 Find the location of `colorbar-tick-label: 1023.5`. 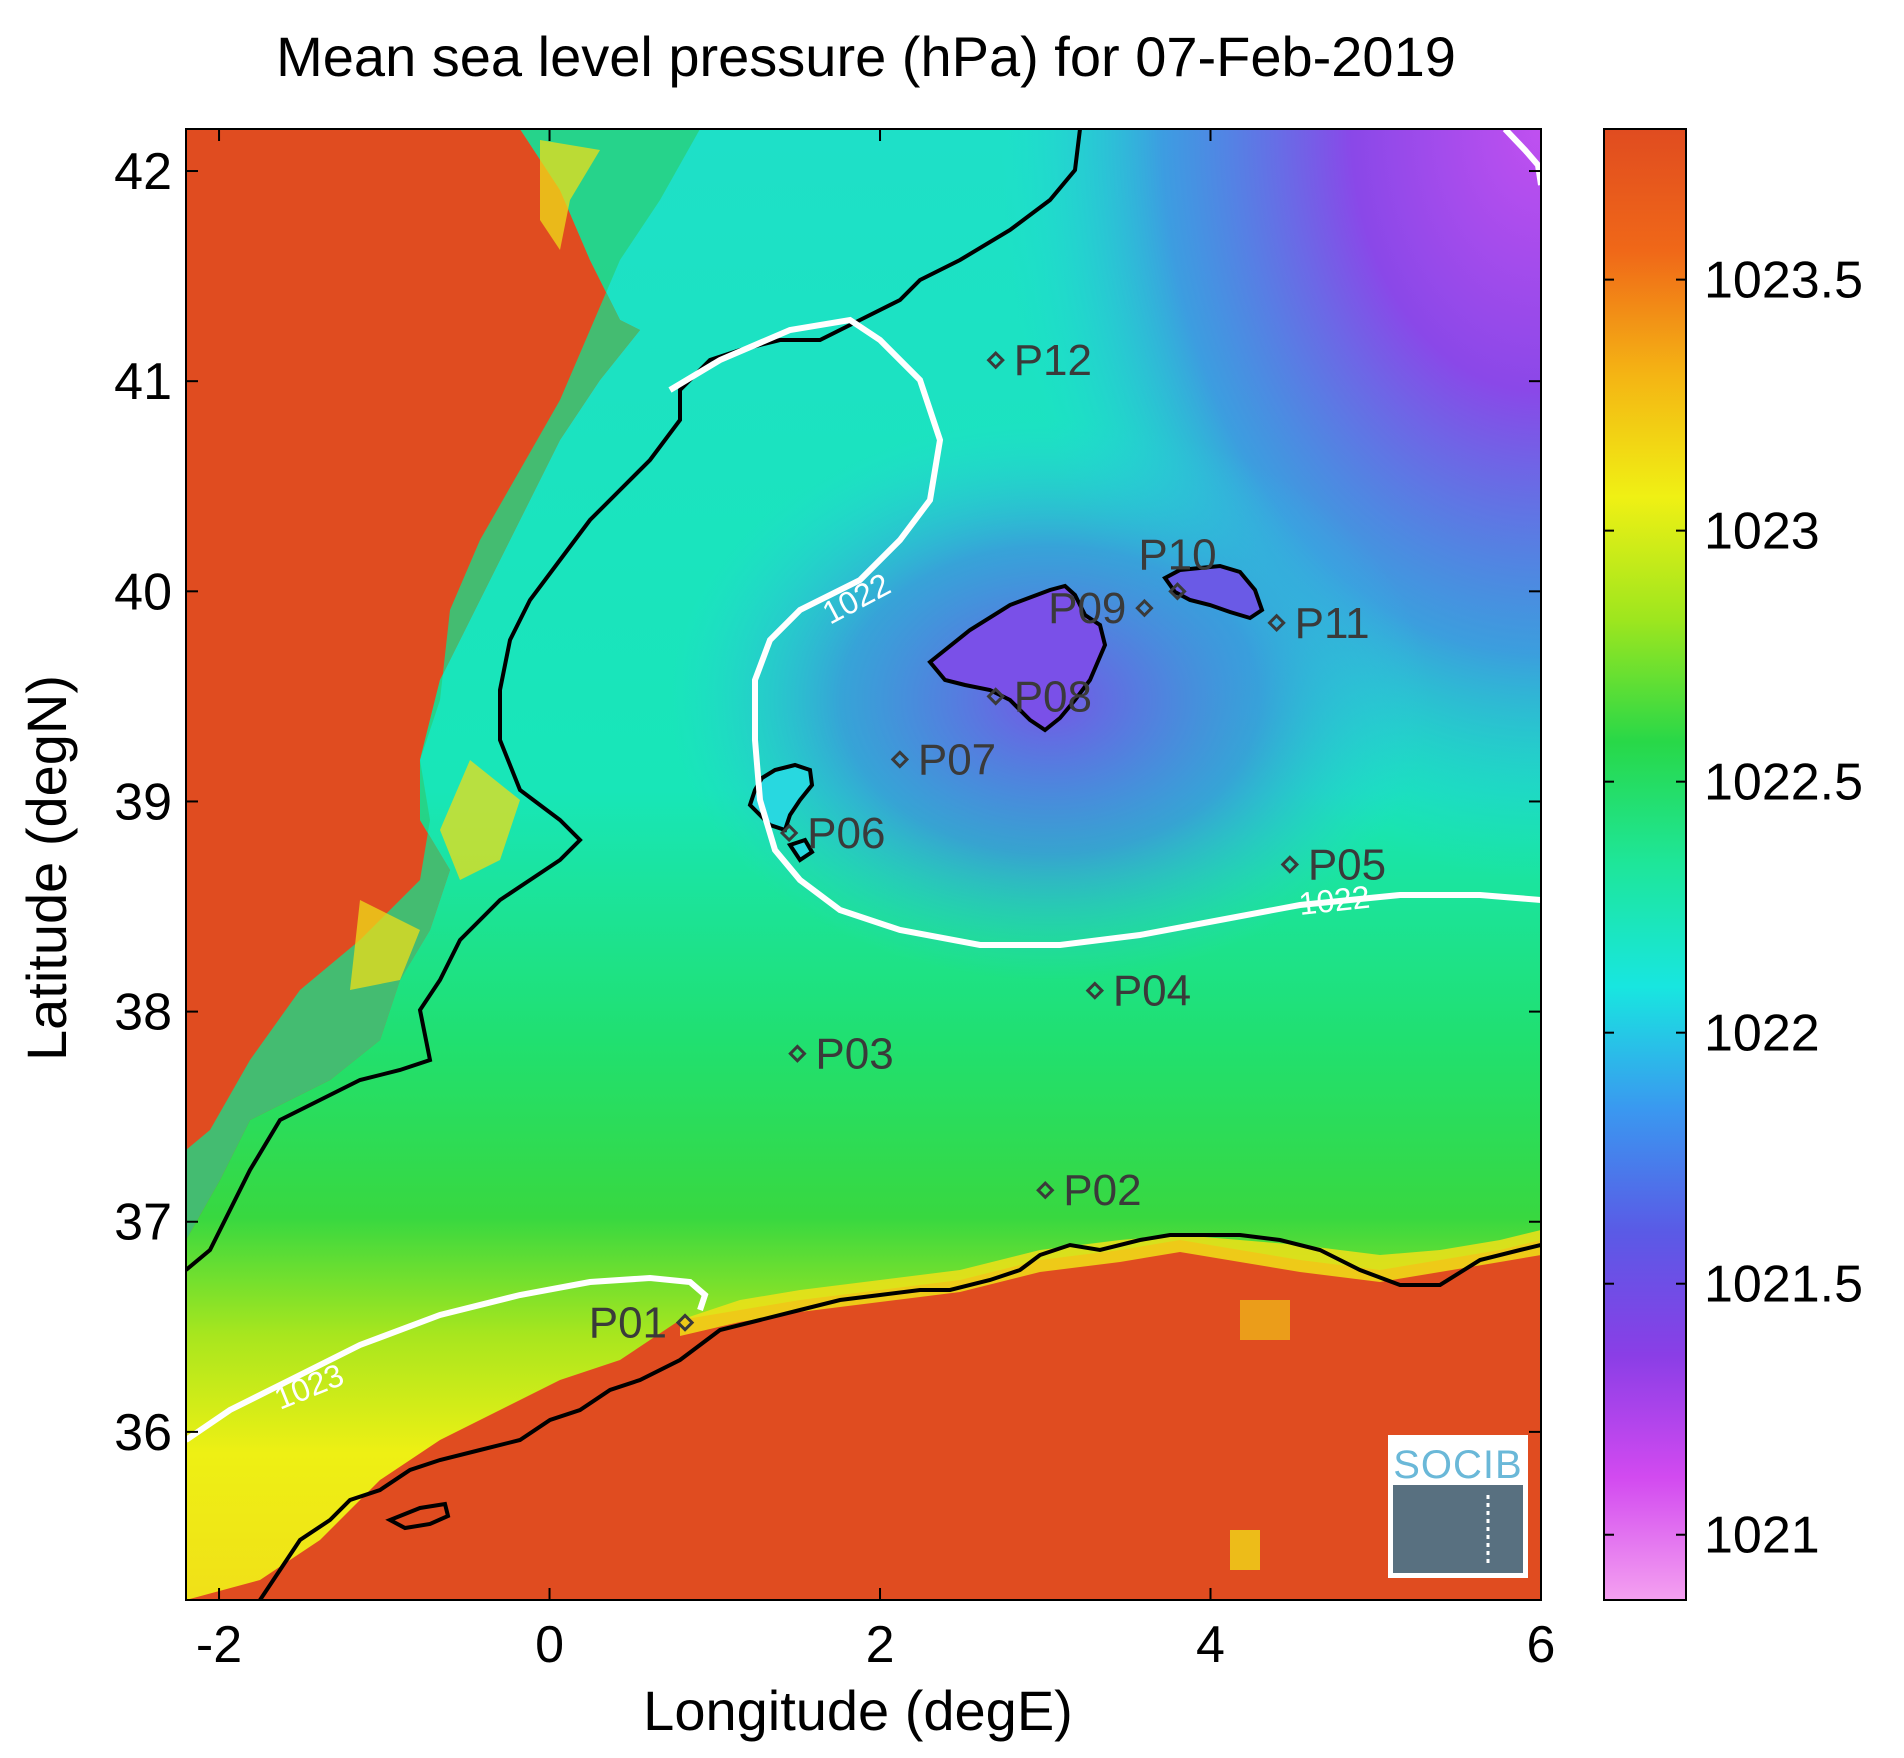

colorbar-tick-label: 1023.5 is located at coordinates (1783, 281).